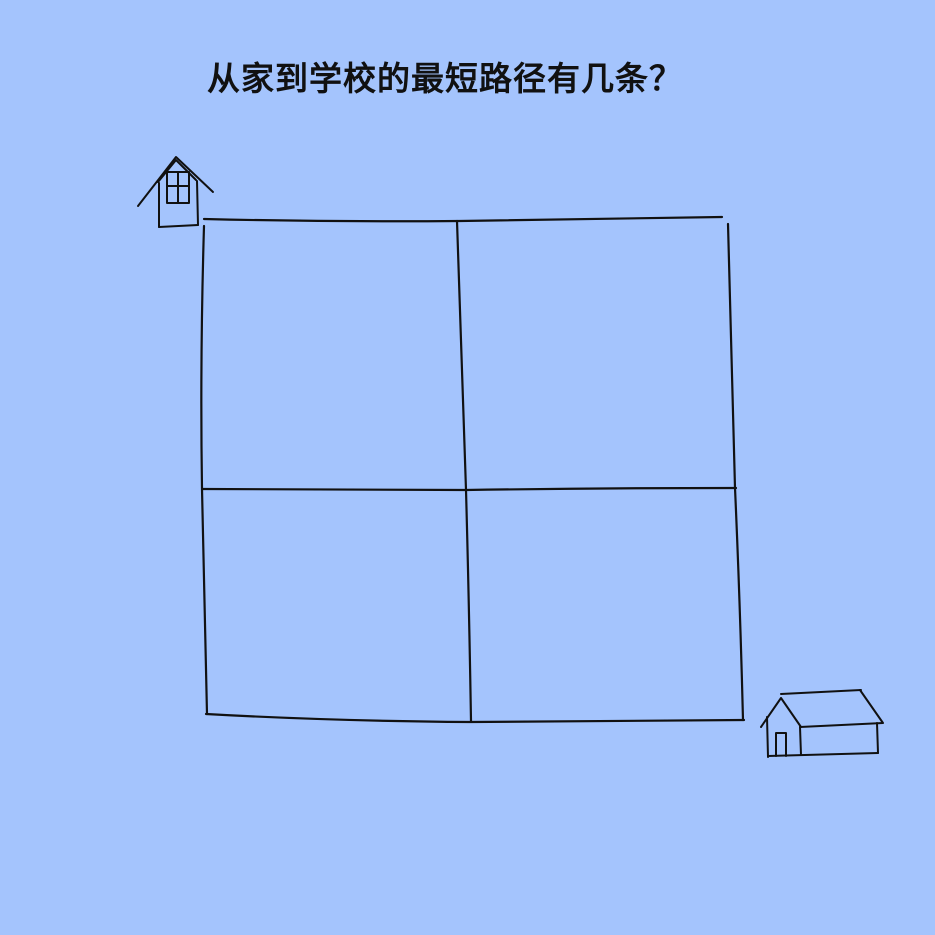  What do you see at coordinates (781, 744) in the screenshot?
I see `school-door` at bounding box center [781, 744].